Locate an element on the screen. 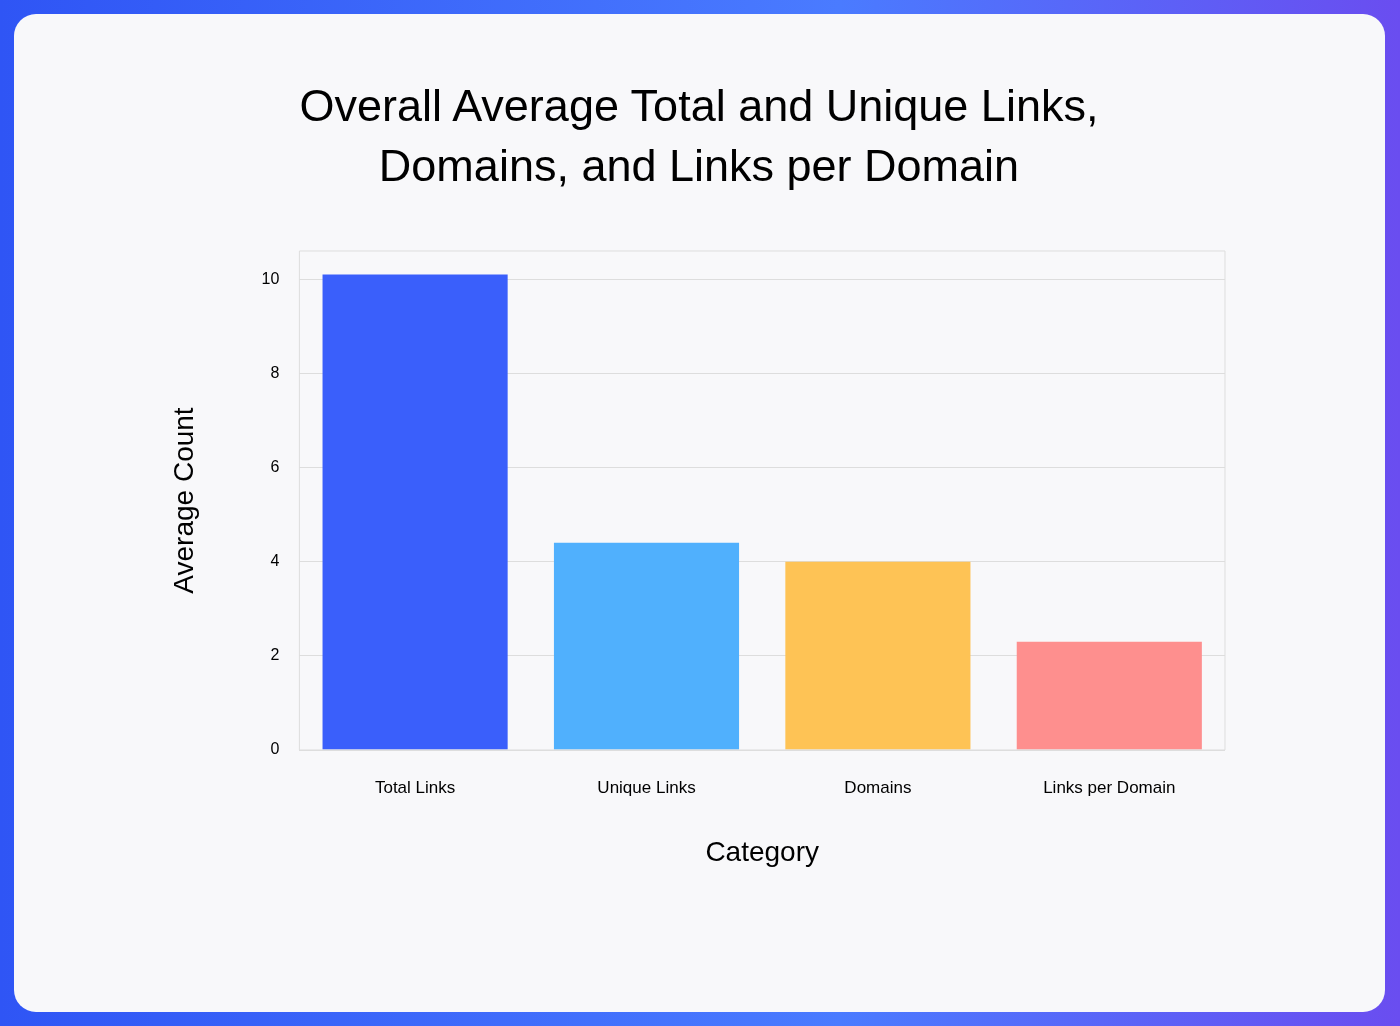 Image resolution: width=1400 pixels, height=1026 pixels. y-tick-label: 10 is located at coordinates (270, 278).